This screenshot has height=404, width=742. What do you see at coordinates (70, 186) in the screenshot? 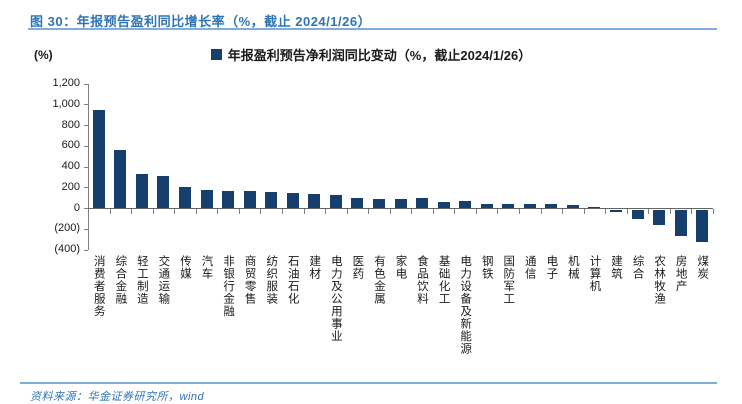
I see `y-tick-label: 200` at bounding box center [70, 186].